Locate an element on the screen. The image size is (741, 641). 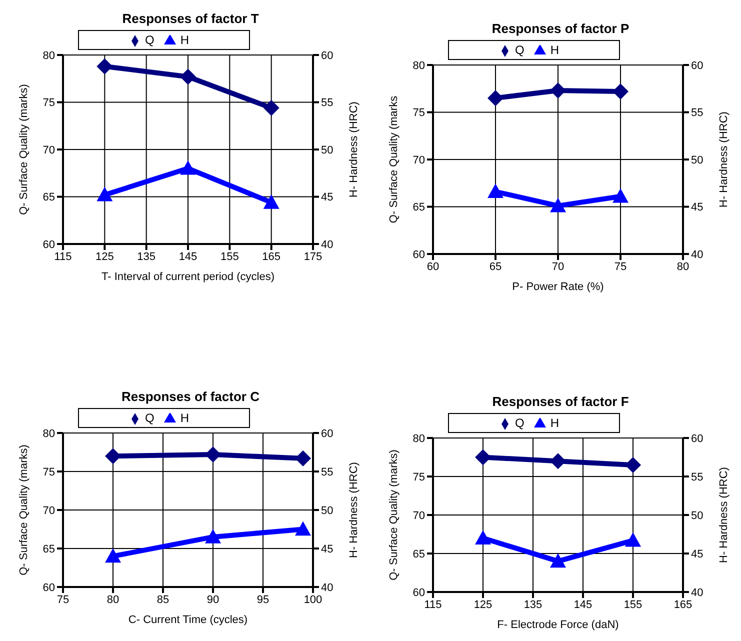
x-tick-label: 90 is located at coordinates (213, 600).